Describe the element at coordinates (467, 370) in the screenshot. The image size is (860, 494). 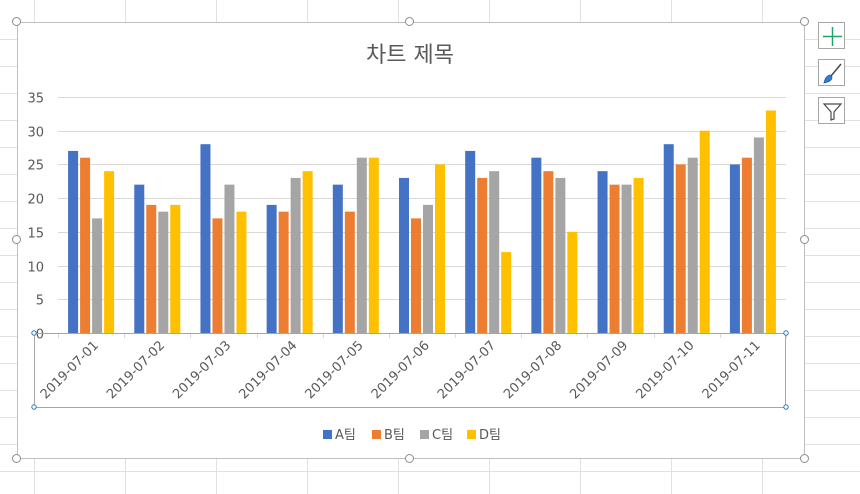
I see `x-tick-label: 2019-07-07` at that location.